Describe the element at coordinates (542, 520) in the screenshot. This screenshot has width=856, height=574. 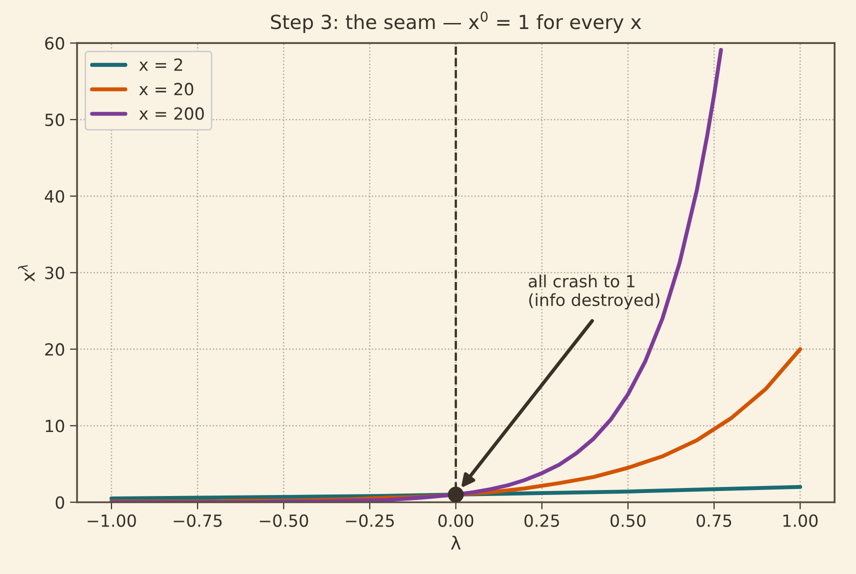
I see `x-tick-label: 0.25` at that location.